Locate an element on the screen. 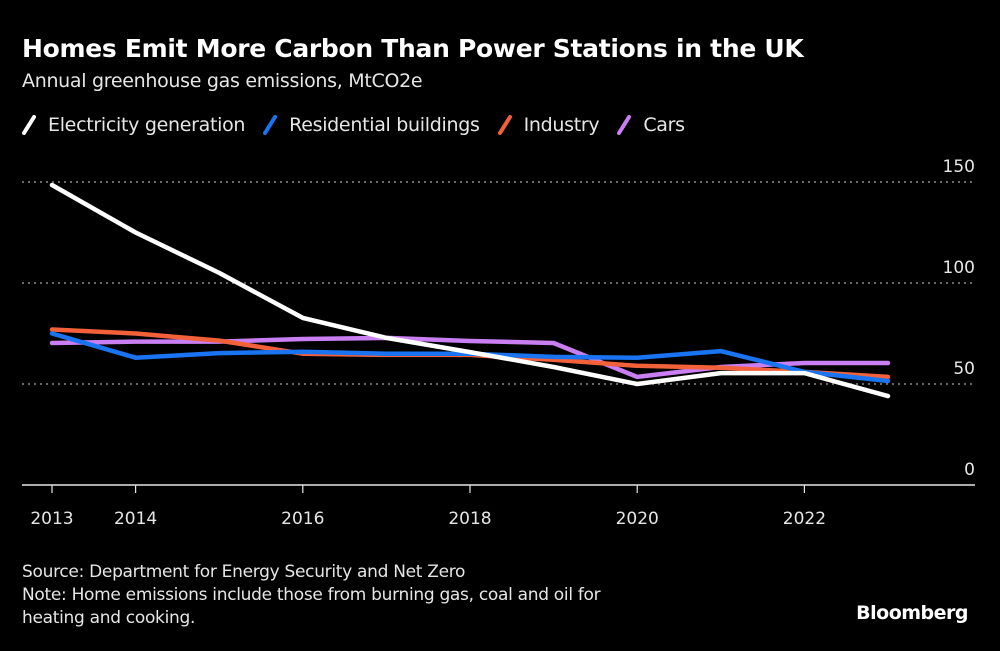 The height and width of the screenshot is (651, 1000). legend-label-residential: Residential buildings is located at coordinates (384, 125).